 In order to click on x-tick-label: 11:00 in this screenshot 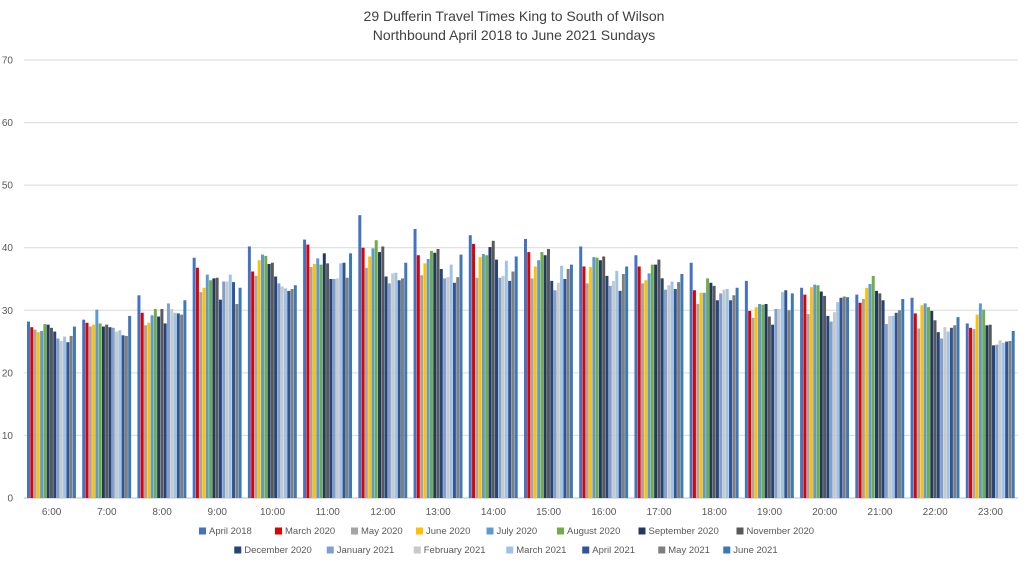, I will do `click(328, 512)`.